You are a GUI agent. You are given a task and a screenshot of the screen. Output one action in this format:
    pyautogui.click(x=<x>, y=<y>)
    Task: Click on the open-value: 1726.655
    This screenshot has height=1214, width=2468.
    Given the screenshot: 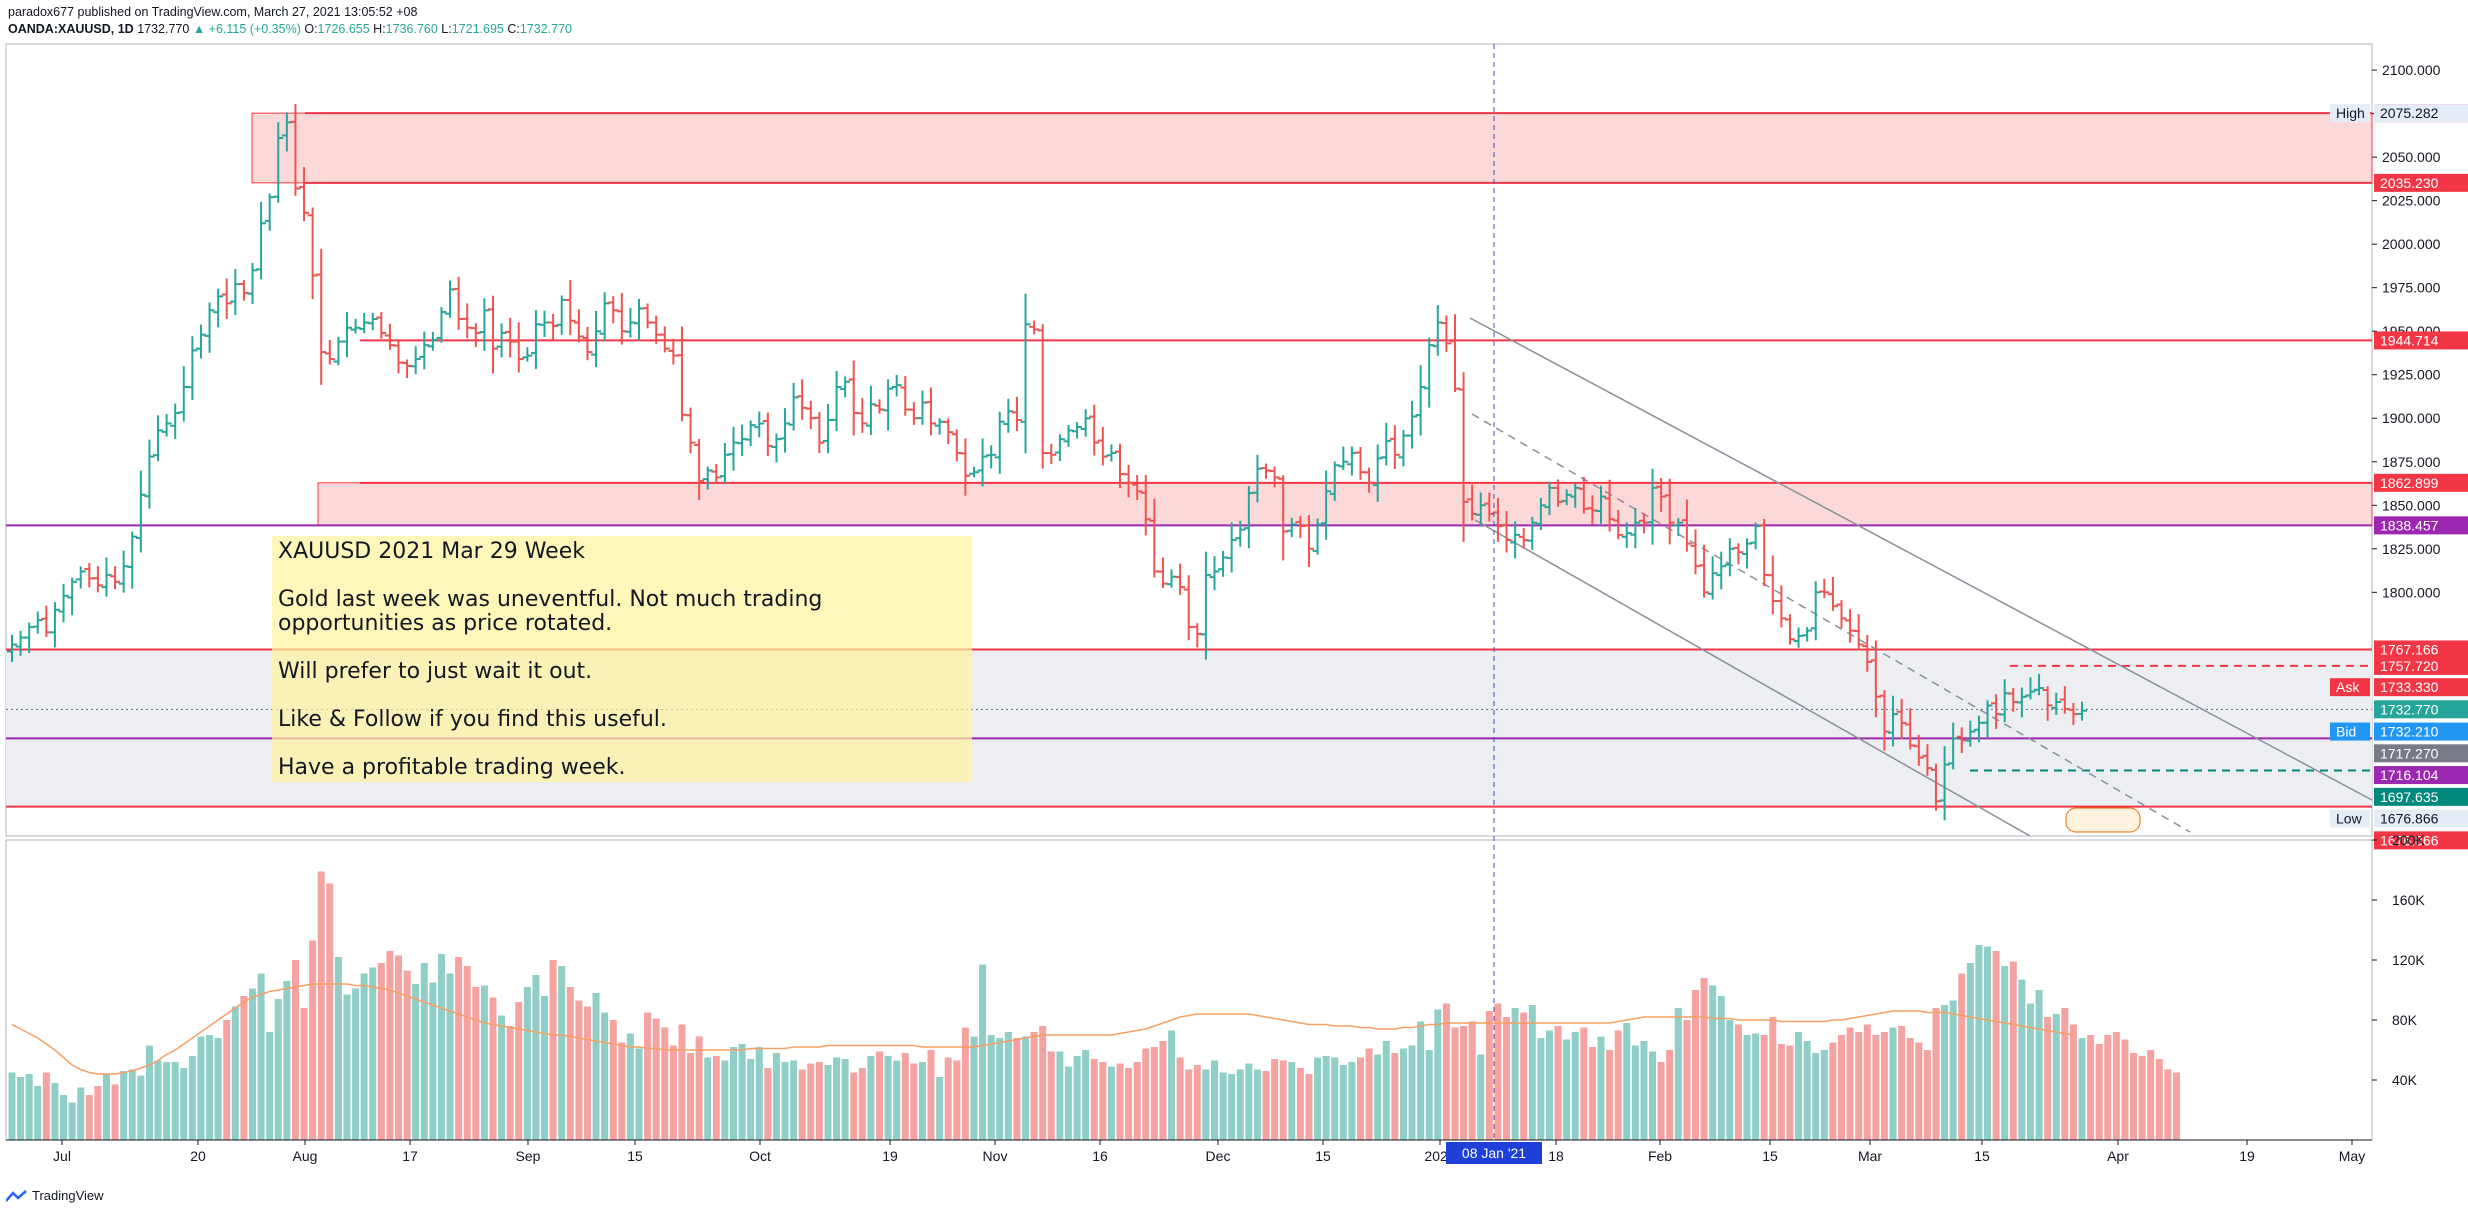 What is the action you would take?
    pyautogui.click(x=343, y=29)
    